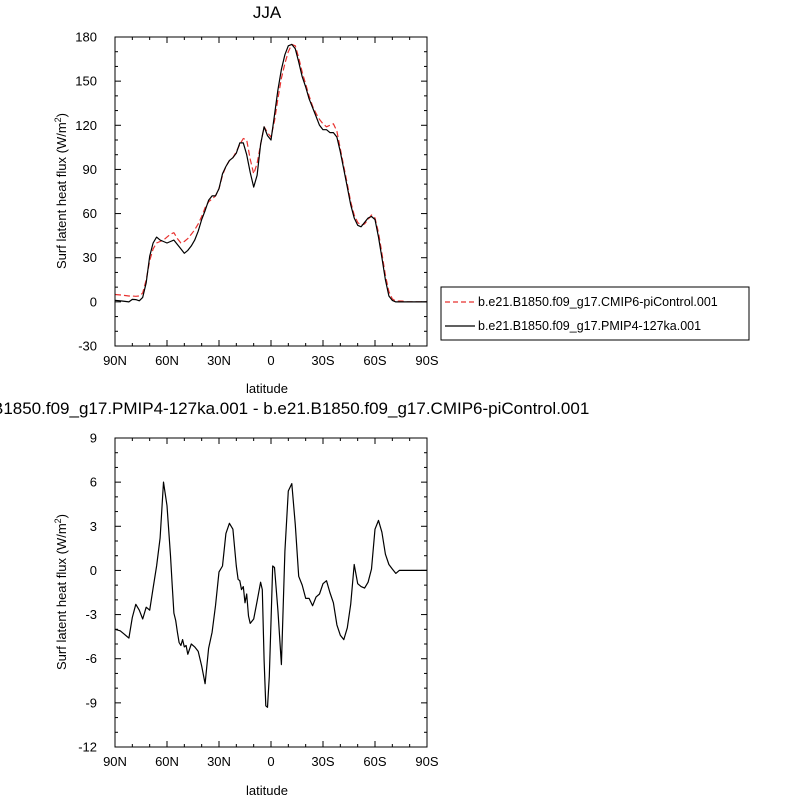 This screenshot has width=800, height=800. I want to click on chart-1-y-tick-label: 9, so click(93, 438).